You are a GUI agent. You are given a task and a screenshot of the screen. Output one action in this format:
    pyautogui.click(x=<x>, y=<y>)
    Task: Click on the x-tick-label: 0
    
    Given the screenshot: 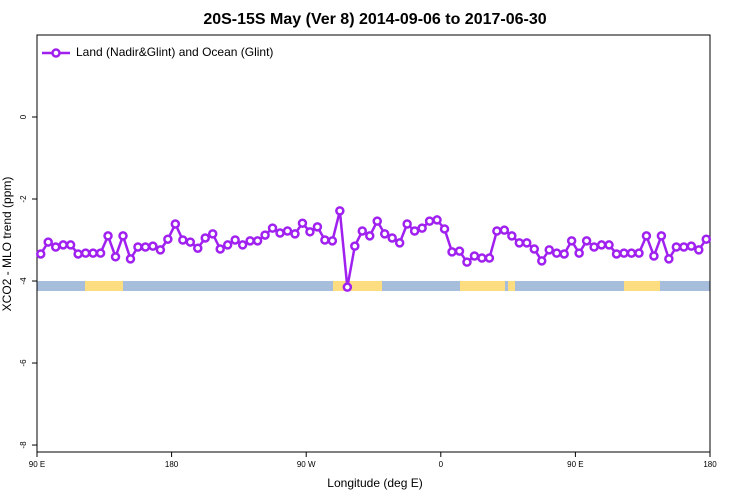 What is the action you would take?
    pyautogui.click(x=441, y=464)
    